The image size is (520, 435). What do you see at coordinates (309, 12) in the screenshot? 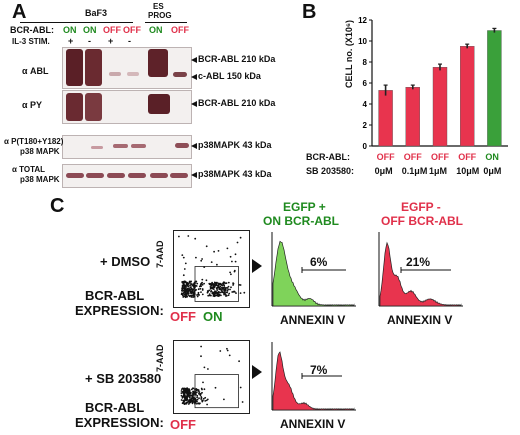
I see `panel-b-label: B` at bounding box center [309, 12].